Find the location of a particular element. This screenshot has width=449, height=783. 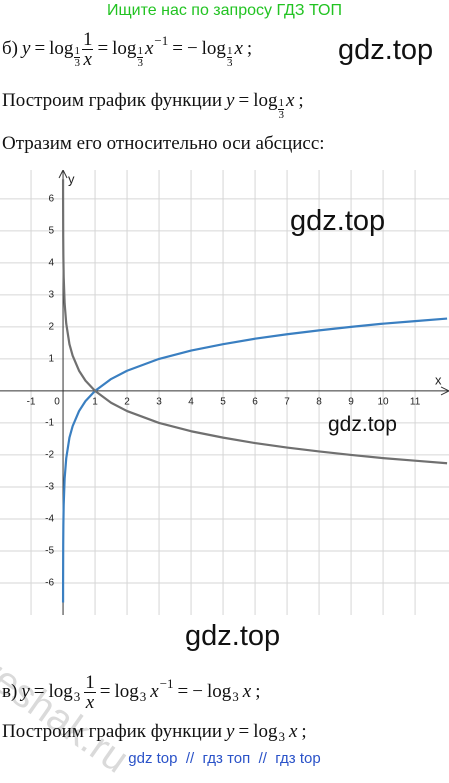

footer: gdz top // гдз топ // гдз top is located at coordinates (224, 758).